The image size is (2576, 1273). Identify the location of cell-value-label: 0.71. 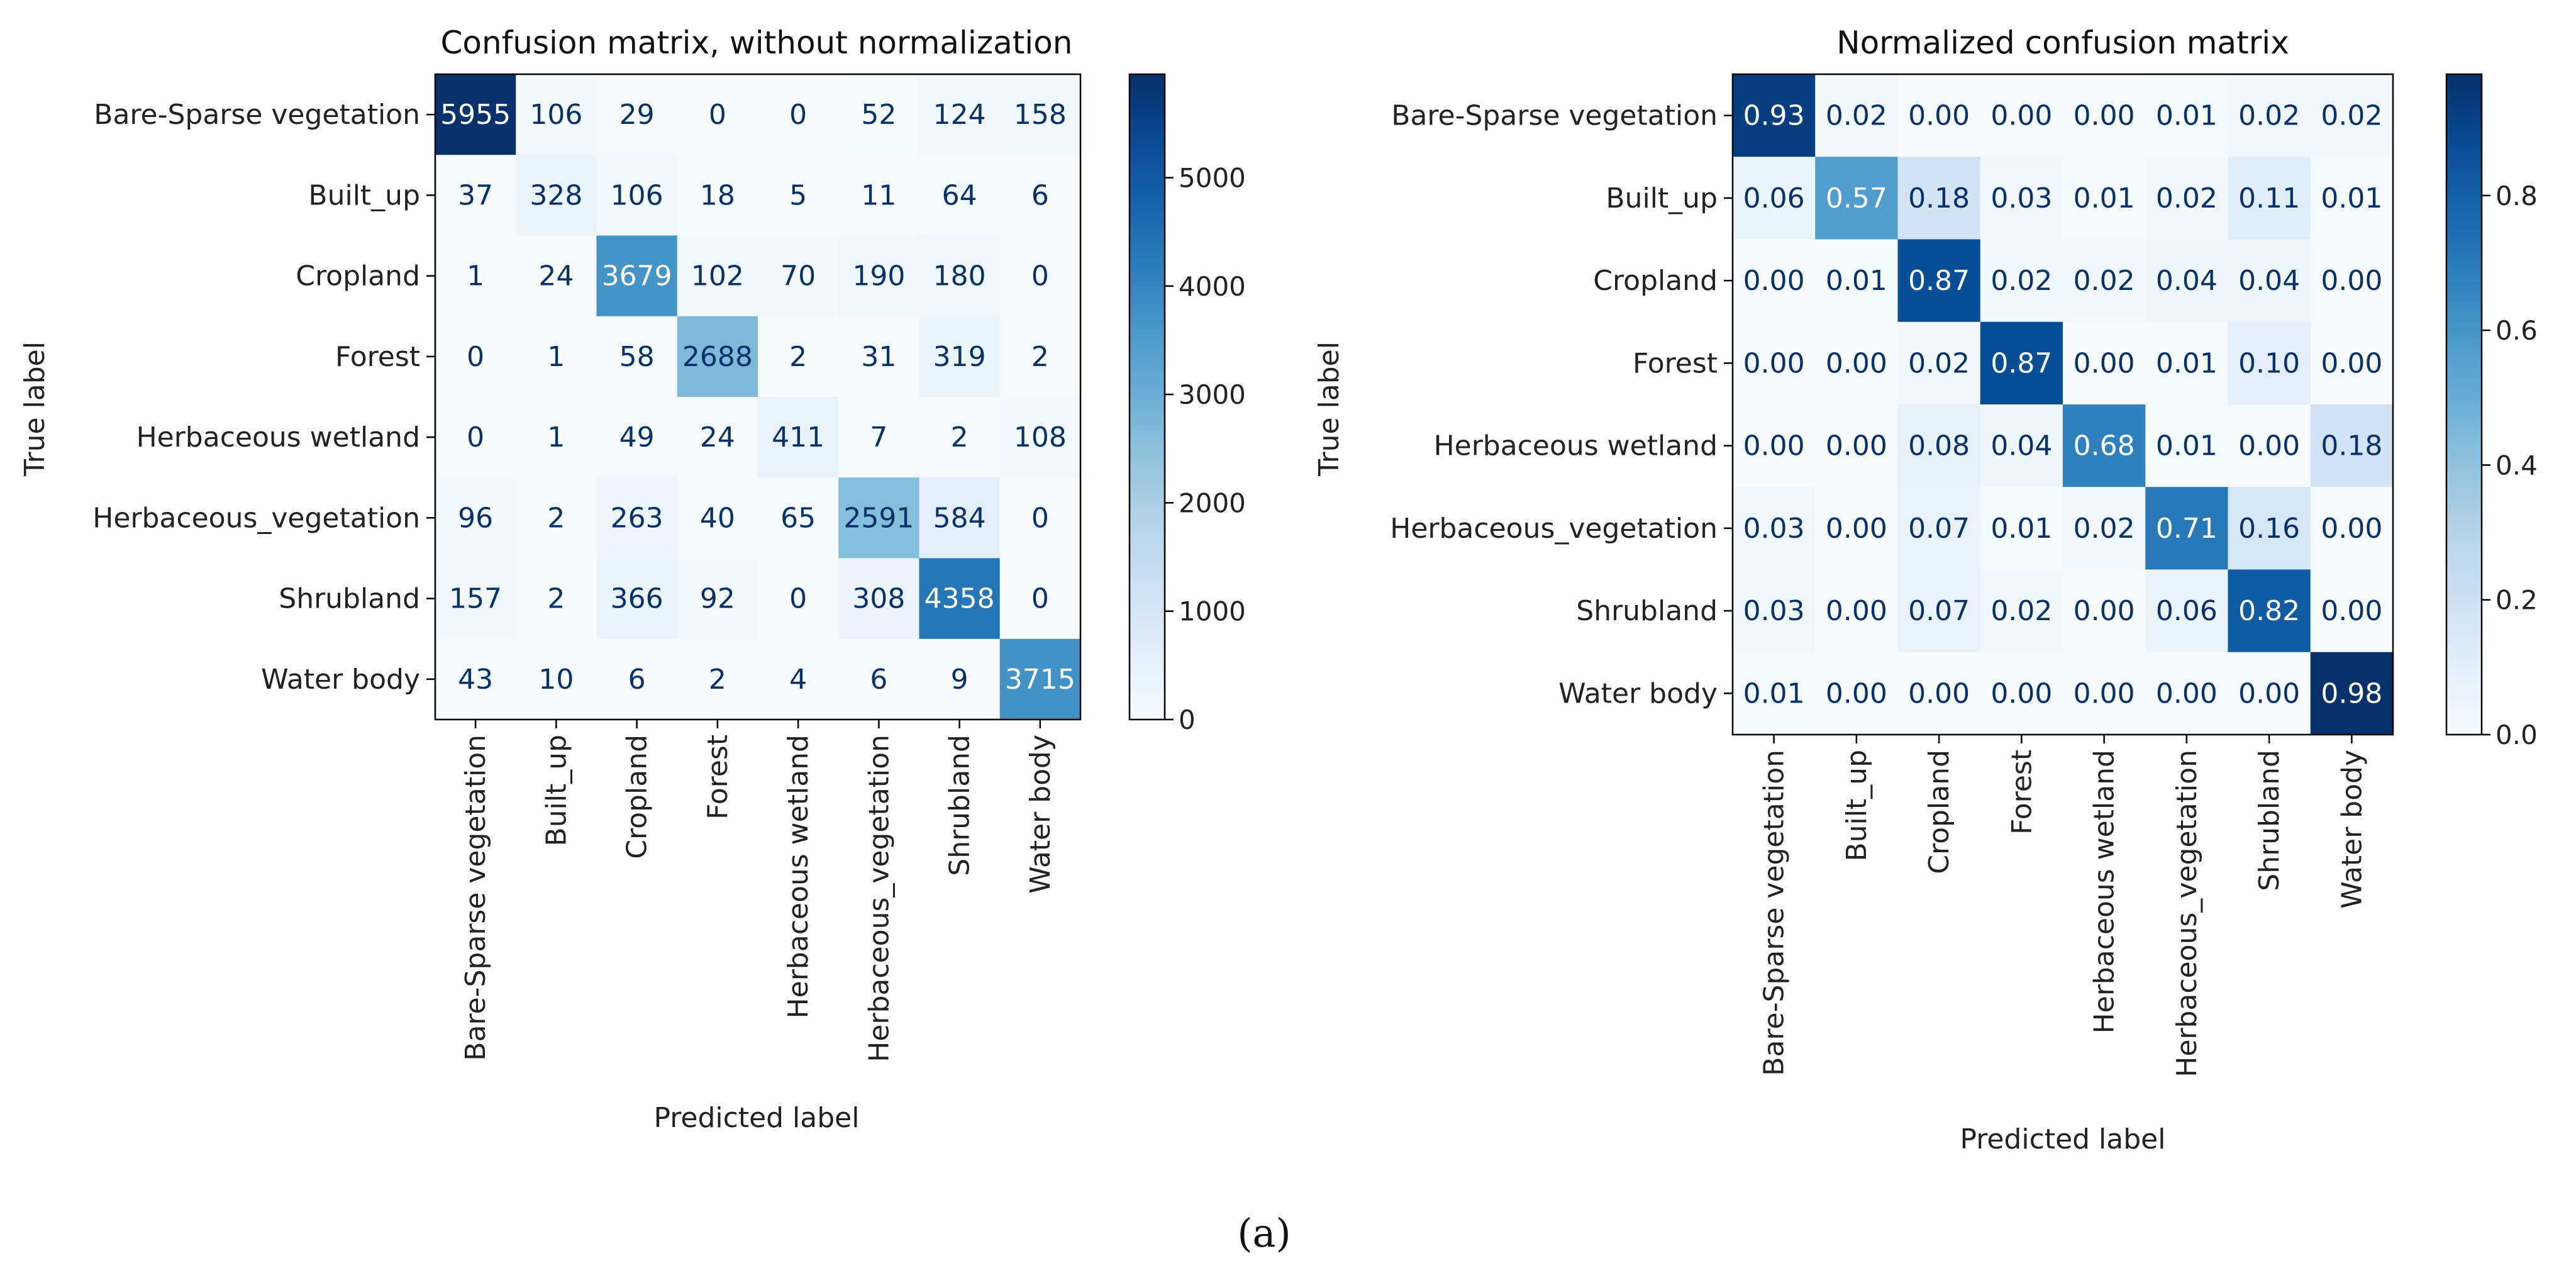
(2187, 529).